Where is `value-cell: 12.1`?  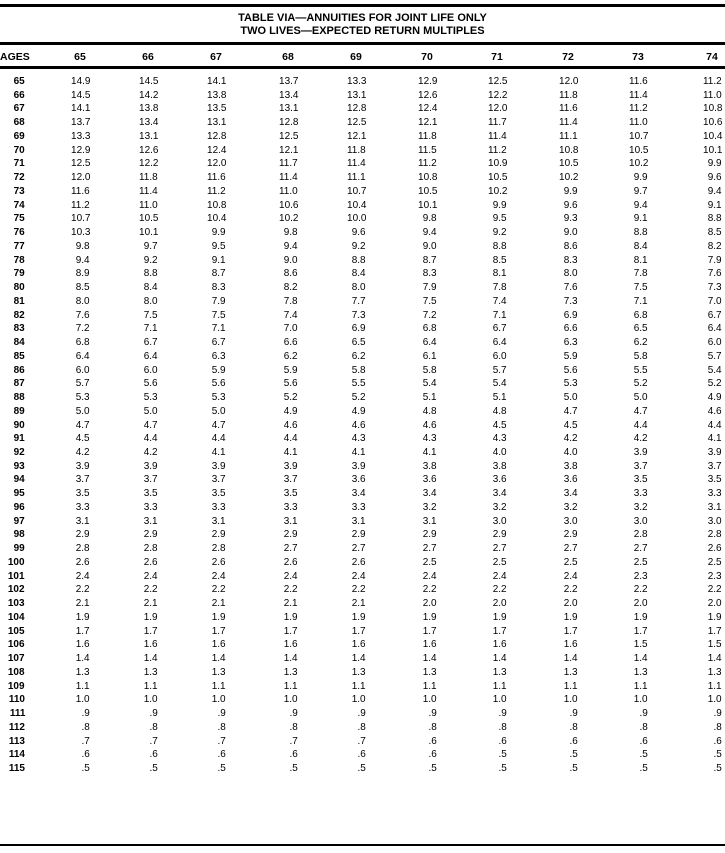 value-cell: 12.1 is located at coordinates (356, 135).